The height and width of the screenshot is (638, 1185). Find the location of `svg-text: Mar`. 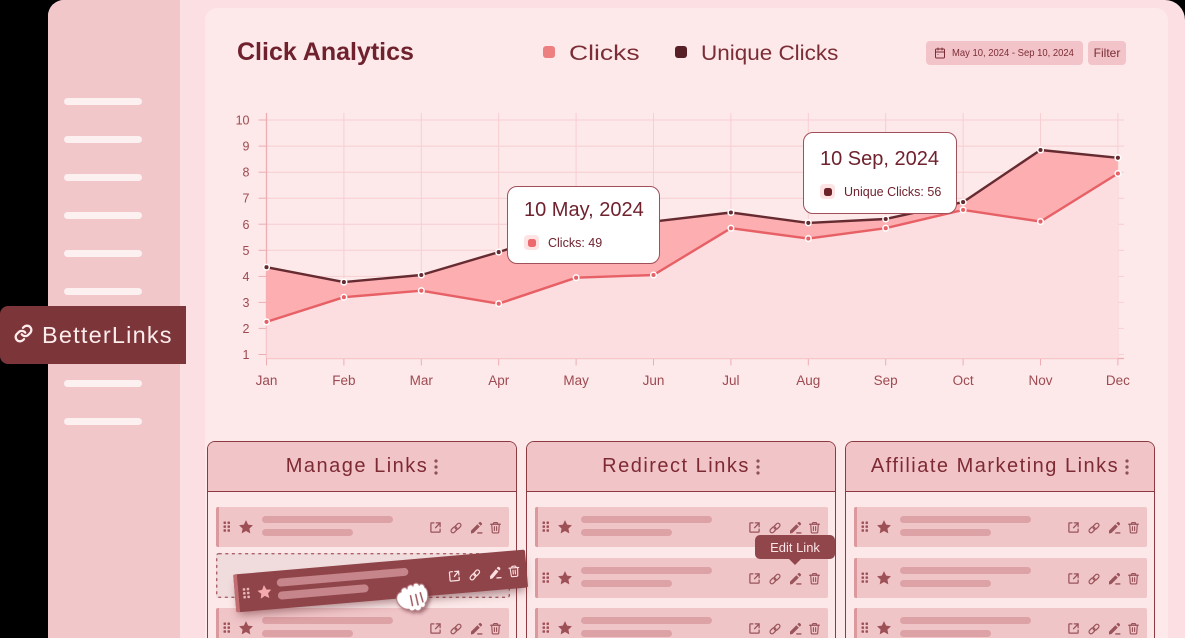

svg-text: Mar is located at coordinates (422, 380).